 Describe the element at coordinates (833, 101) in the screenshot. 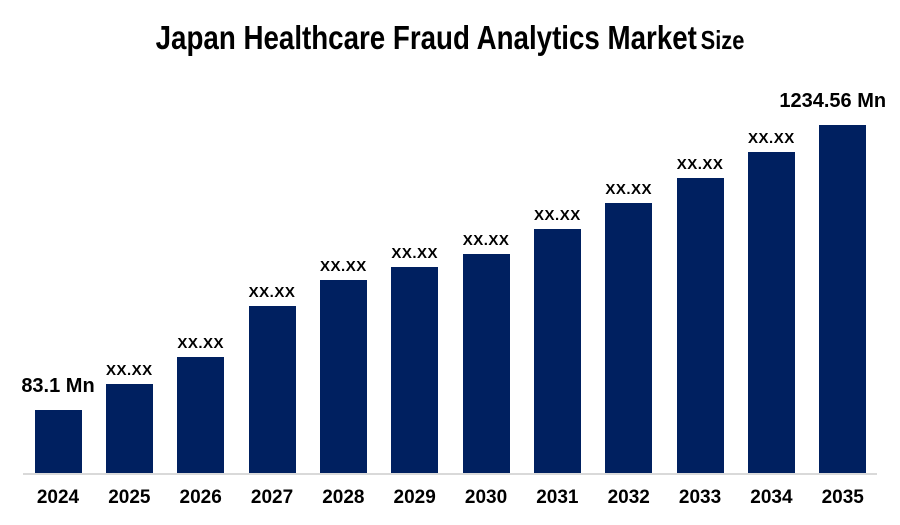

I see `bar-value-label-2035: 1234.56 Mn` at that location.